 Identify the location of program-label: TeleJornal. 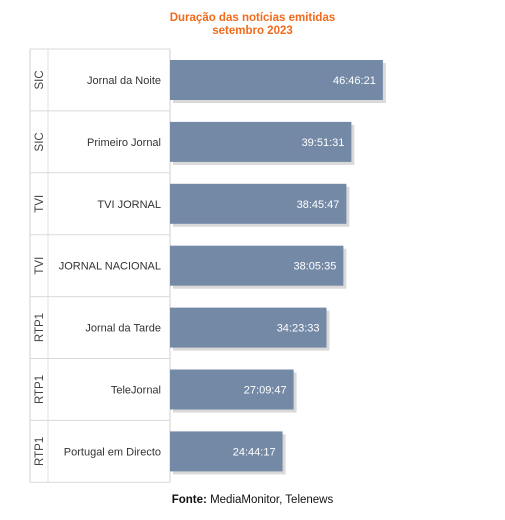
(136, 390).